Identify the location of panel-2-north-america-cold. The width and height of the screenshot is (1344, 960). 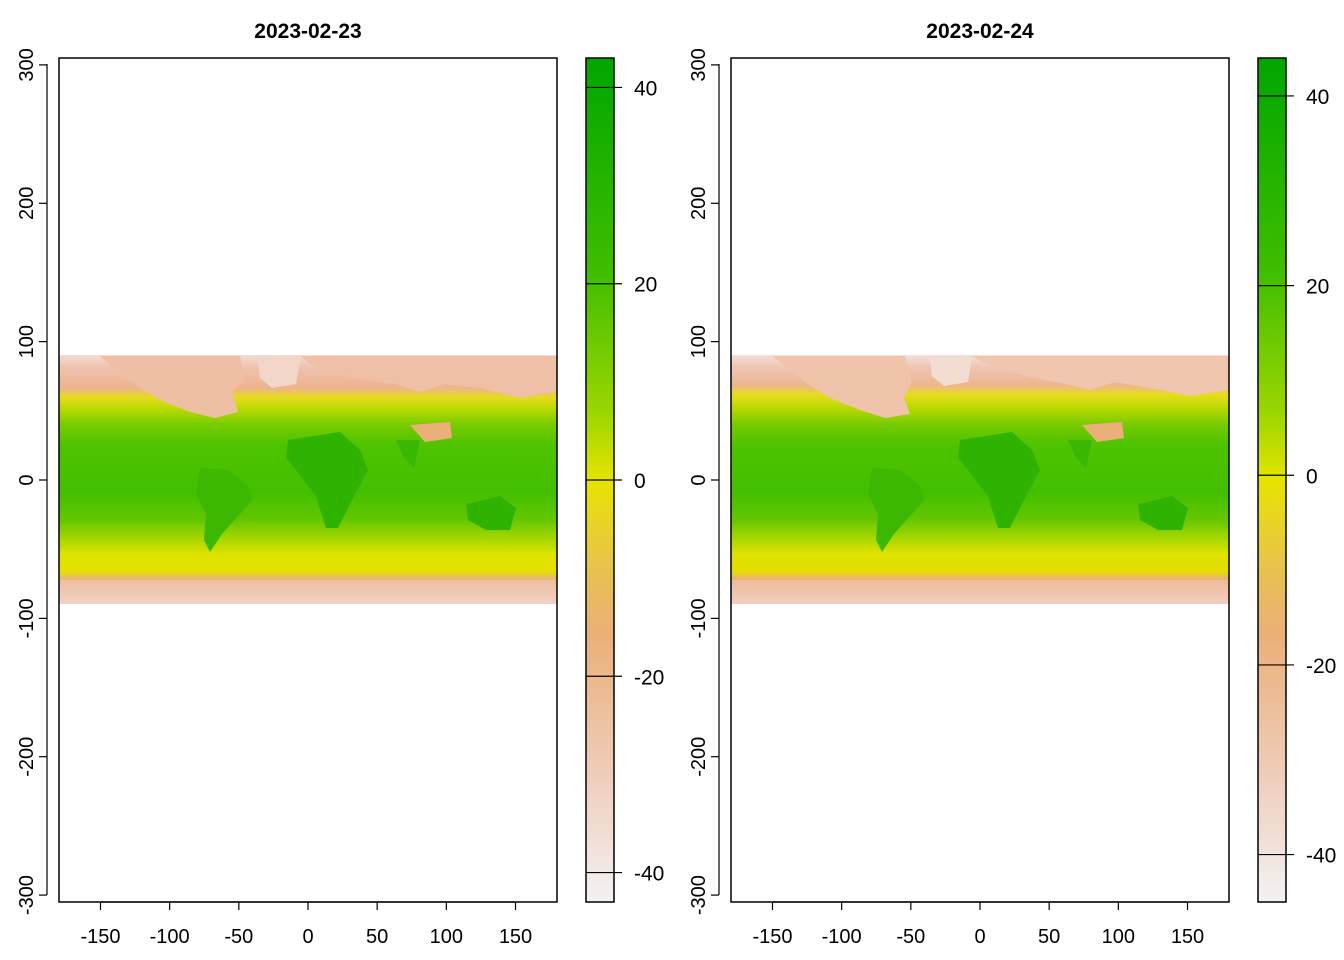
(842, 387).